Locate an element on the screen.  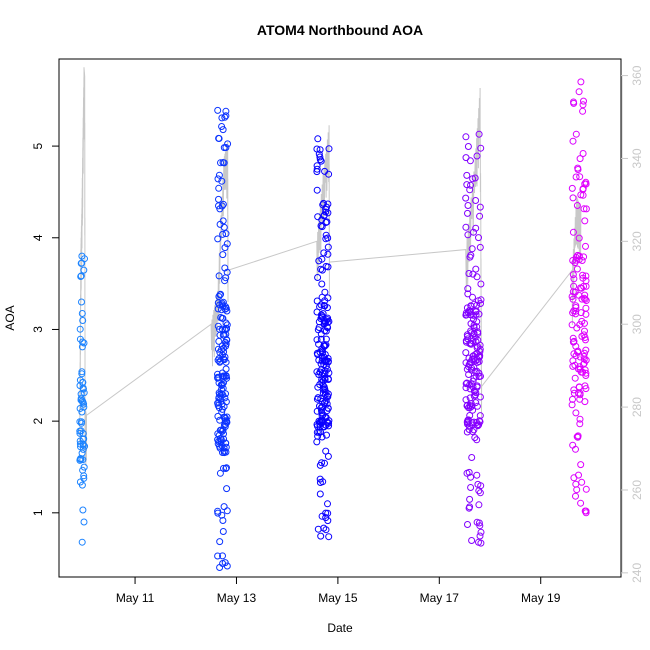
y-tick-label: 3 is located at coordinates (38, 329).